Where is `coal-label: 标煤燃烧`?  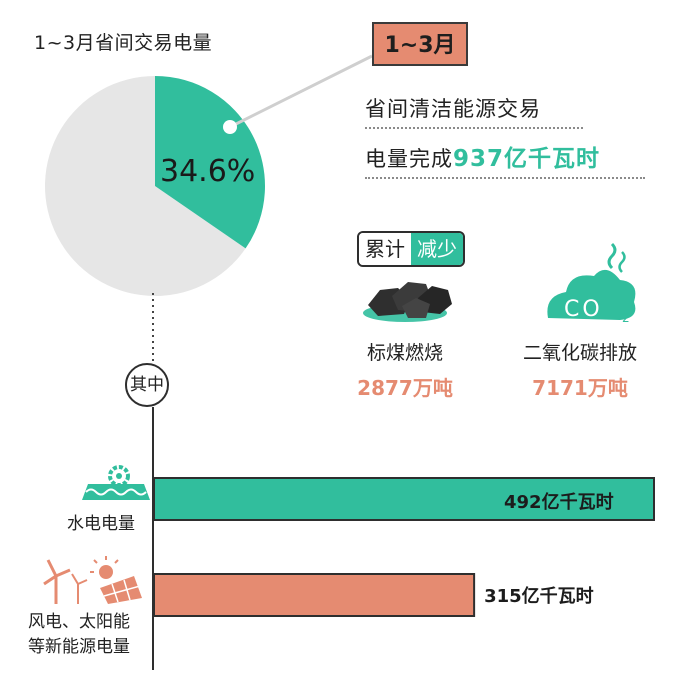
coal-label: 标煤燃烧 is located at coordinates (404, 353).